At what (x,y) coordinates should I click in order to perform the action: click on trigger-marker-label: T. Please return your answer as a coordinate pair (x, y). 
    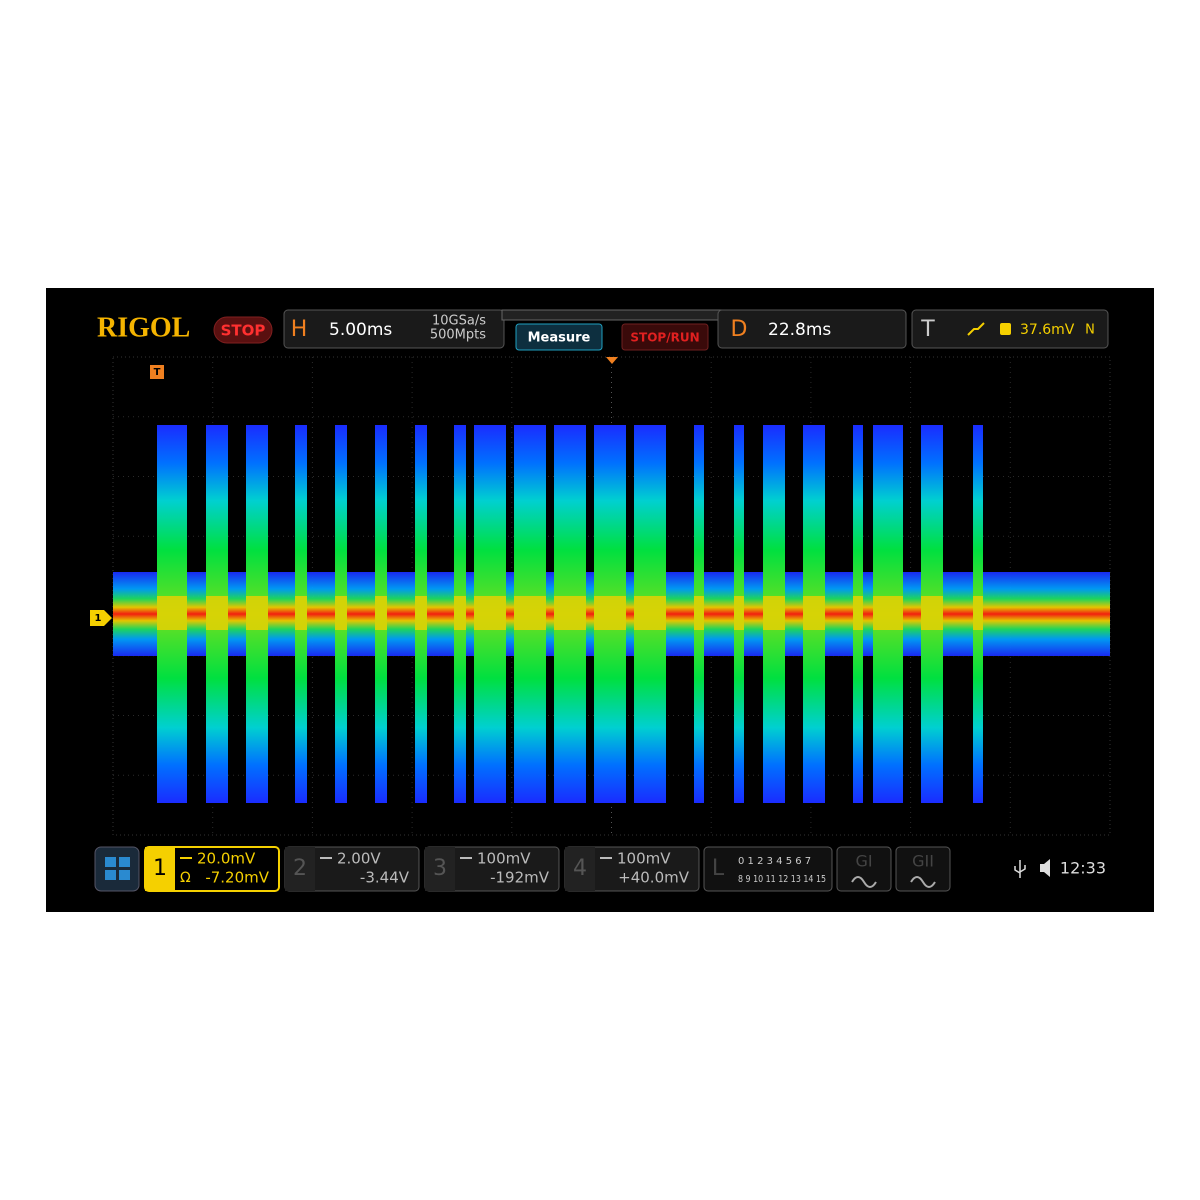
    Looking at the image, I should click on (157, 372).